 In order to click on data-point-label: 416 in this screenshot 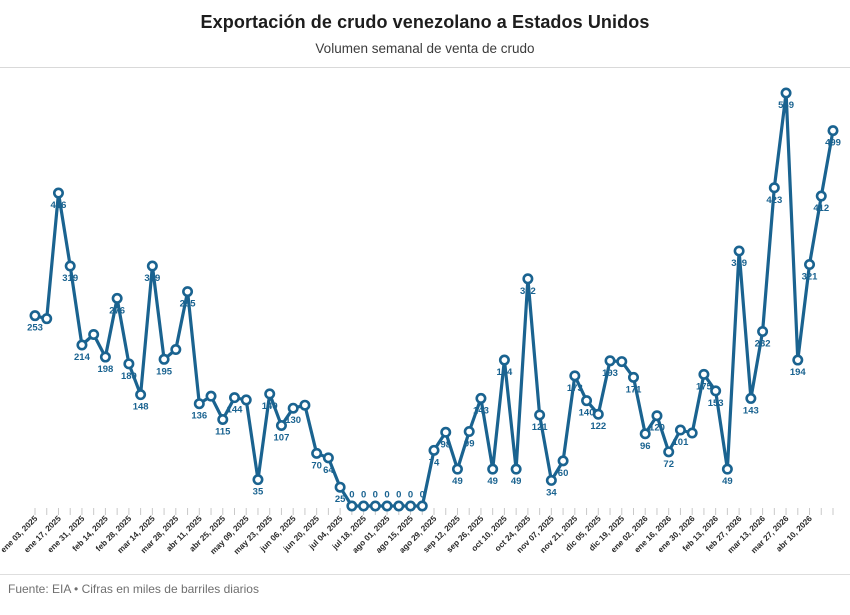, I will do `click(59, 205)`.